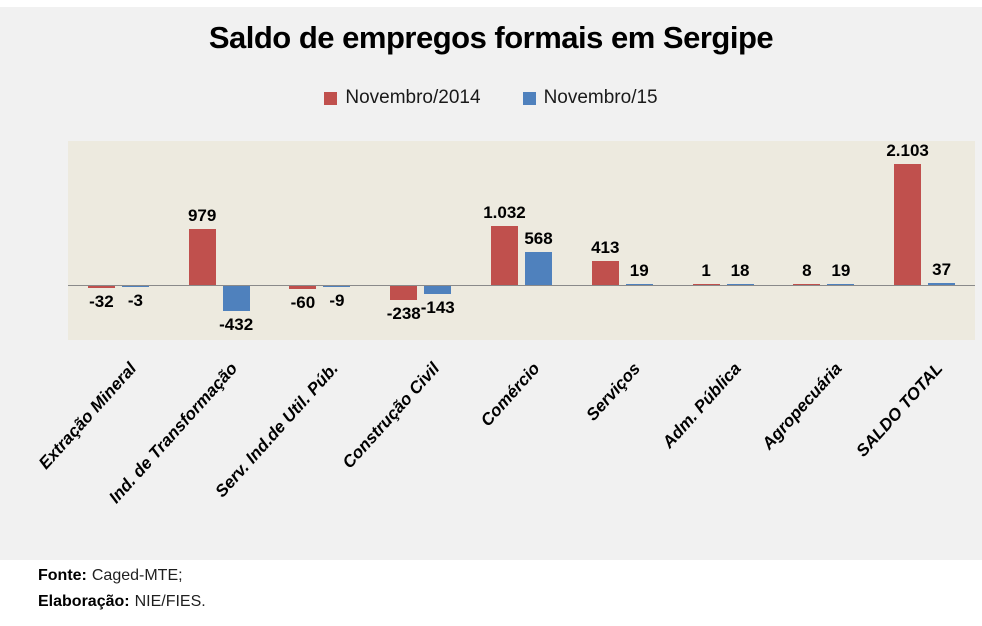 This screenshot has width=982, height=626. Describe the element at coordinates (135, 300) in the screenshot. I see `bar-value-label: -3` at that location.